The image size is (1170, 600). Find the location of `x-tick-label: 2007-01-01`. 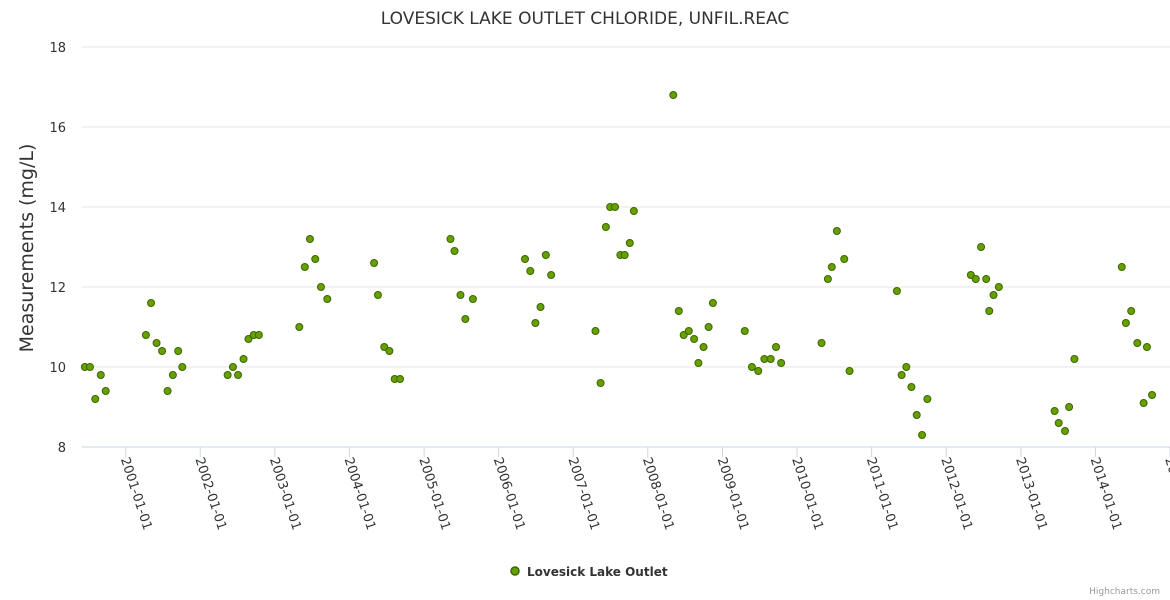

x-tick-label: 2007-01-01 is located at coordinates (583, 494).